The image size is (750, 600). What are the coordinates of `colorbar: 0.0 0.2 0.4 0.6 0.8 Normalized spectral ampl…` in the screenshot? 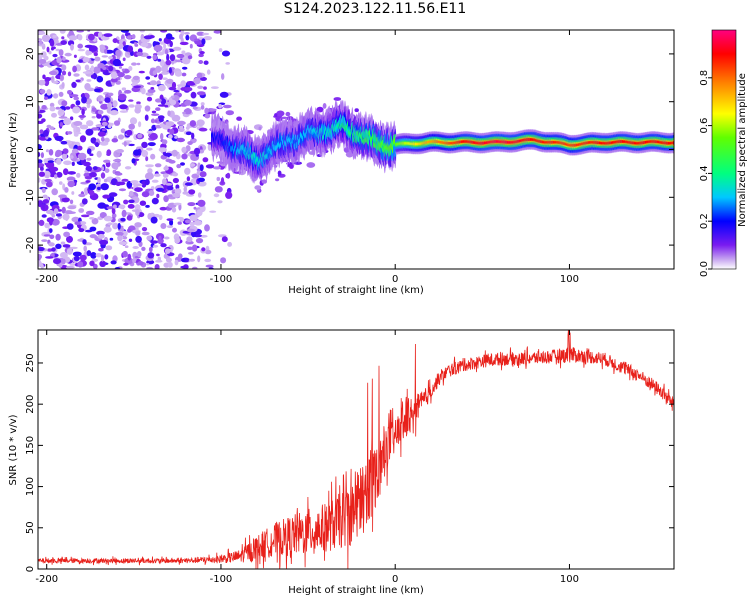 It's located at (723, 153).